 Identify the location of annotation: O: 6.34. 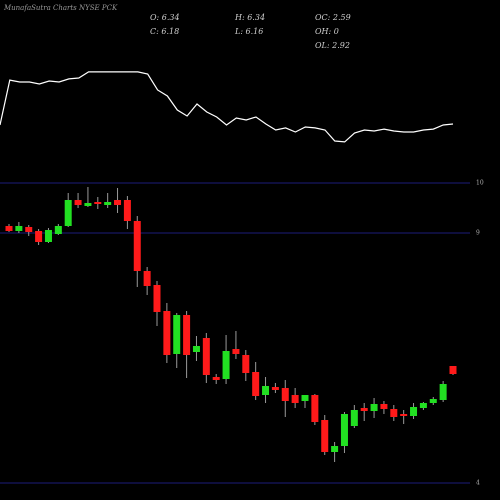
(165, 17).